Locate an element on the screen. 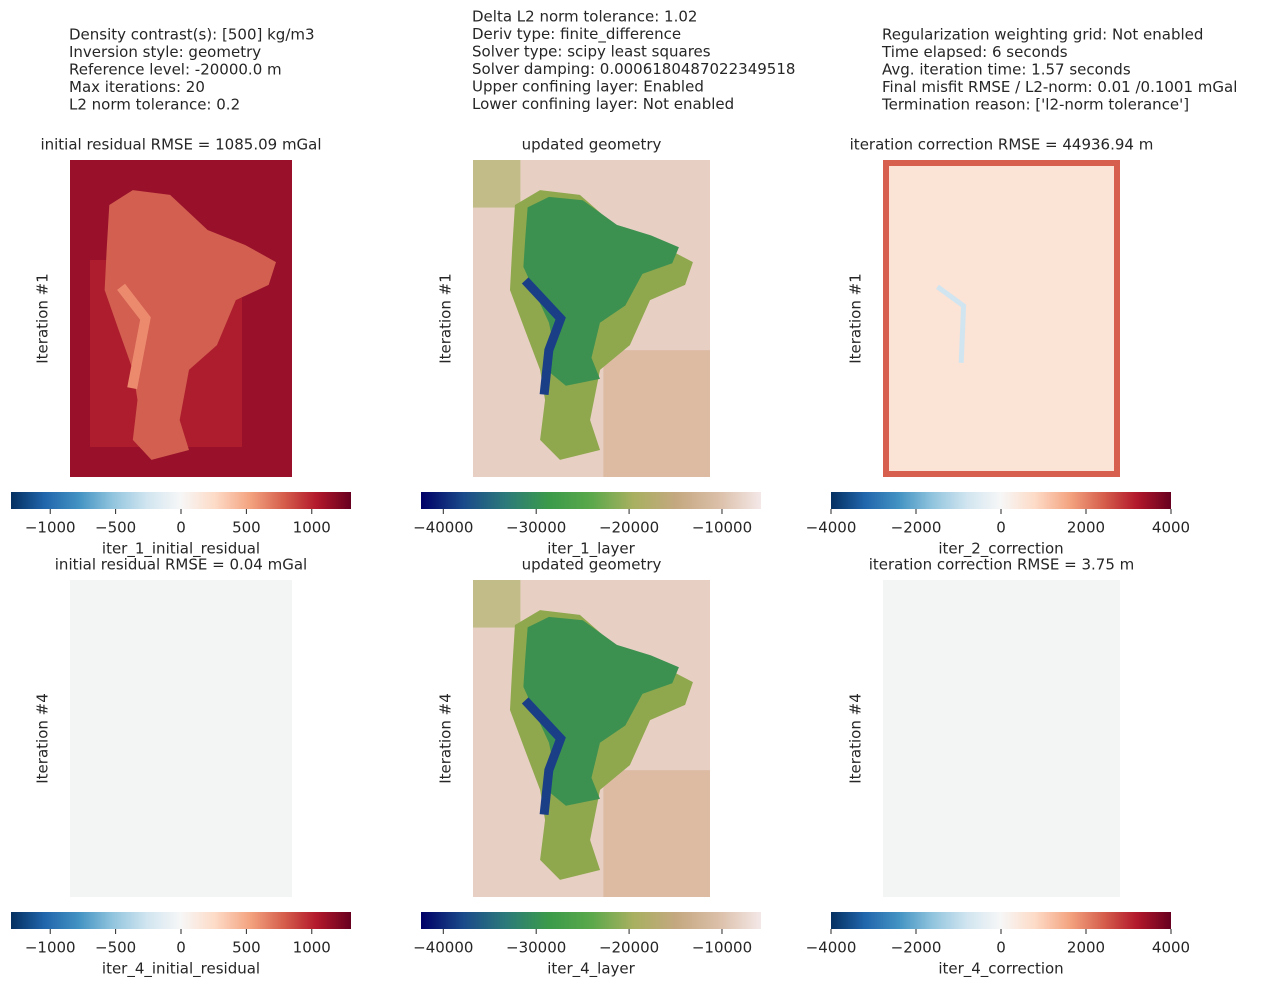 The height and width of the screenshot is (989, 1287). info-line: Inversion style: geometry is located at coordinates (165, 52).